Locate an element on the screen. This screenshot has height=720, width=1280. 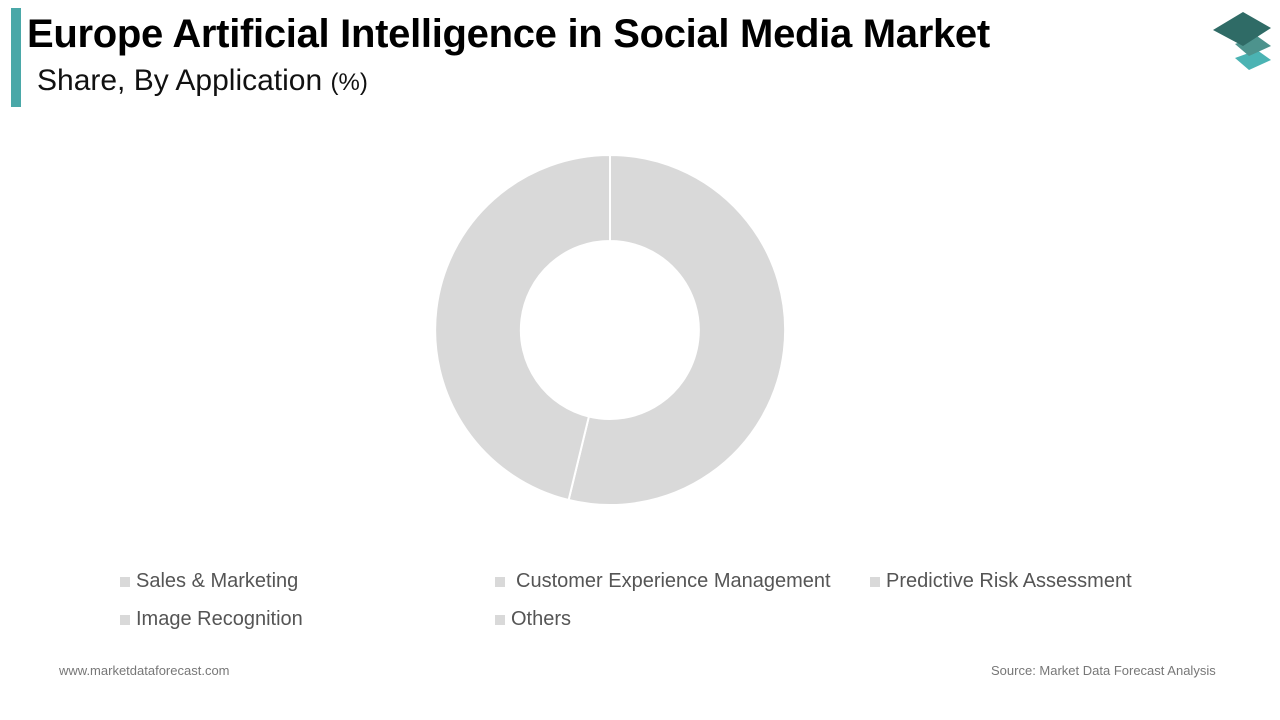
legend-item-others: Others is located at coordinates (533, 619).